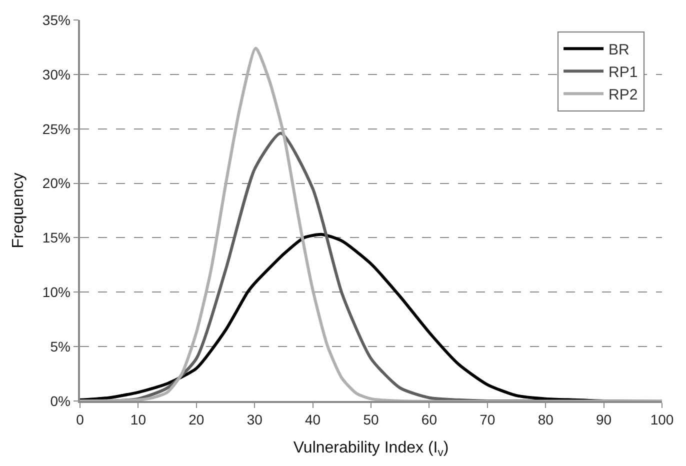 Image resolution: width=686 pixels, height=466 pixels. What do you see at coordinates (138, 420) in the screenshot?
I see `x-tick-label: 10` at bounding box center [138, 420].